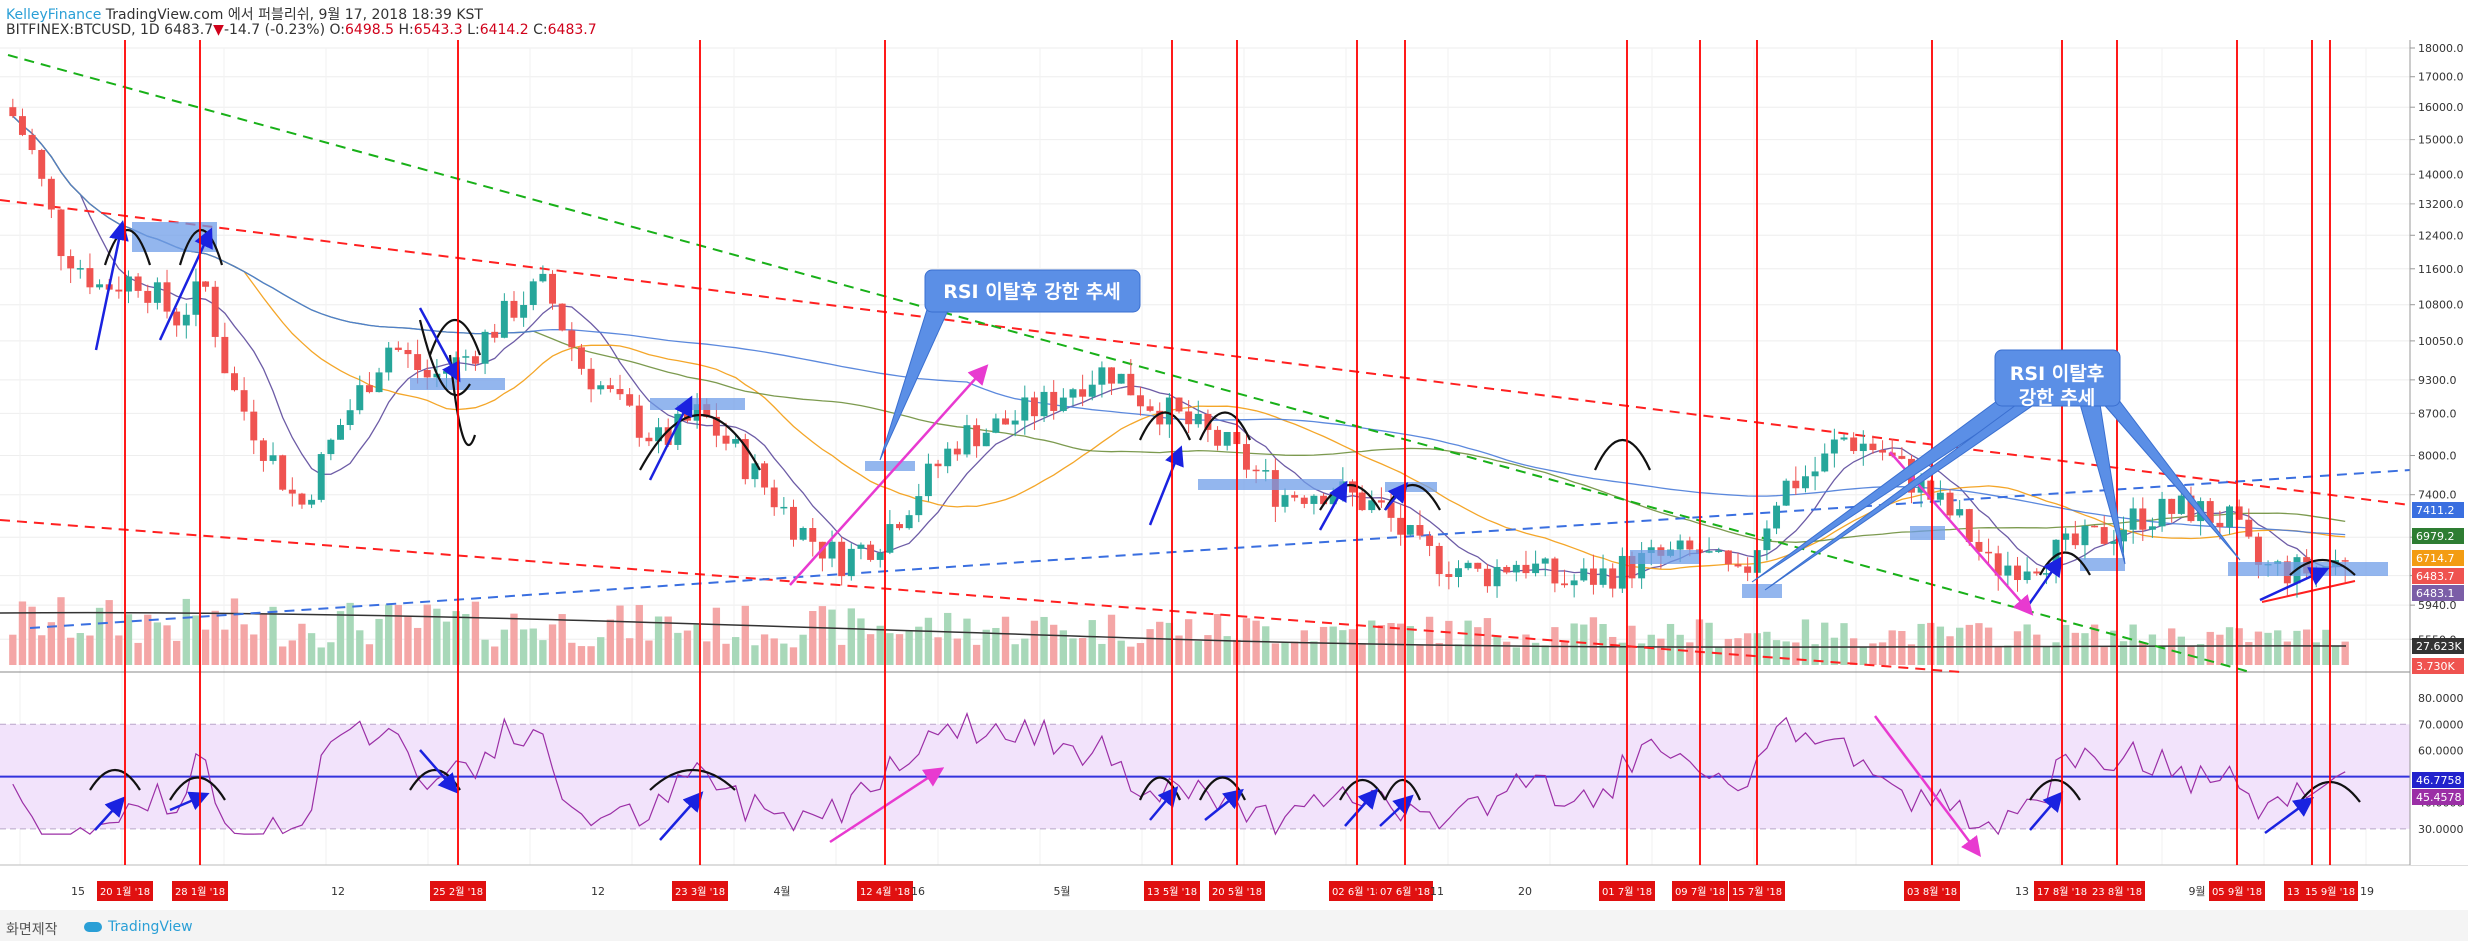  What do you see at coordinates (2441, 724) in the screenshot?
I see `rsi-label: 70.0000` at bounding box center [2441, 724].